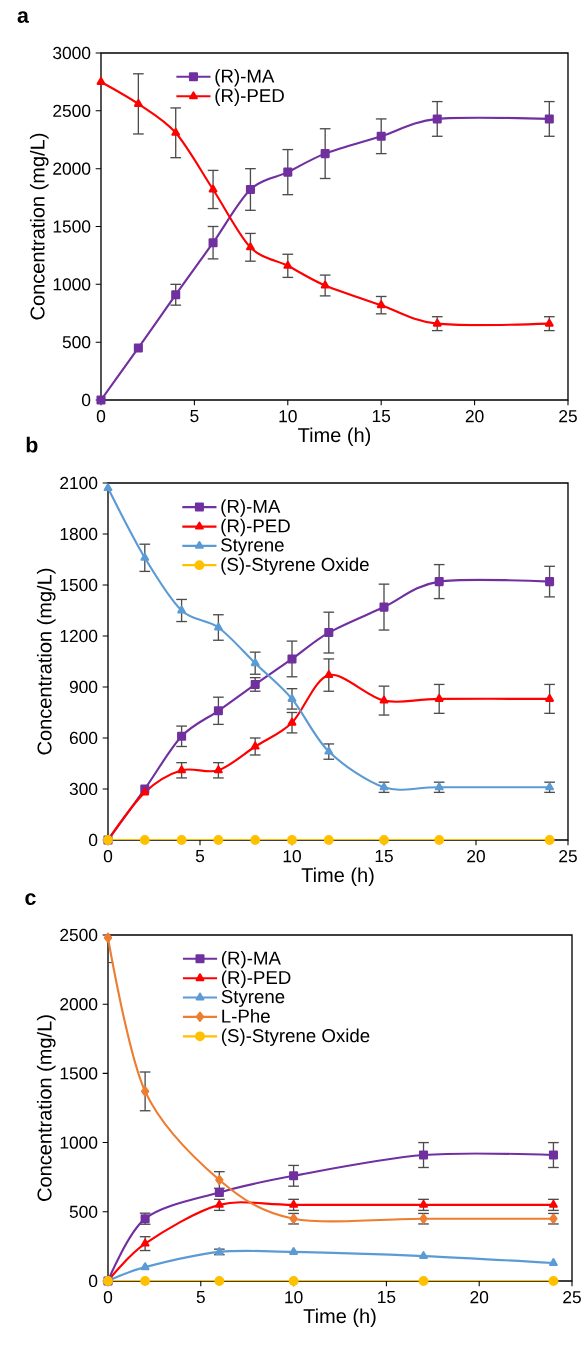 The width and height of the screenshot is (584, 1348). I want to click on y-tick-label: 600, so click(83, 738).